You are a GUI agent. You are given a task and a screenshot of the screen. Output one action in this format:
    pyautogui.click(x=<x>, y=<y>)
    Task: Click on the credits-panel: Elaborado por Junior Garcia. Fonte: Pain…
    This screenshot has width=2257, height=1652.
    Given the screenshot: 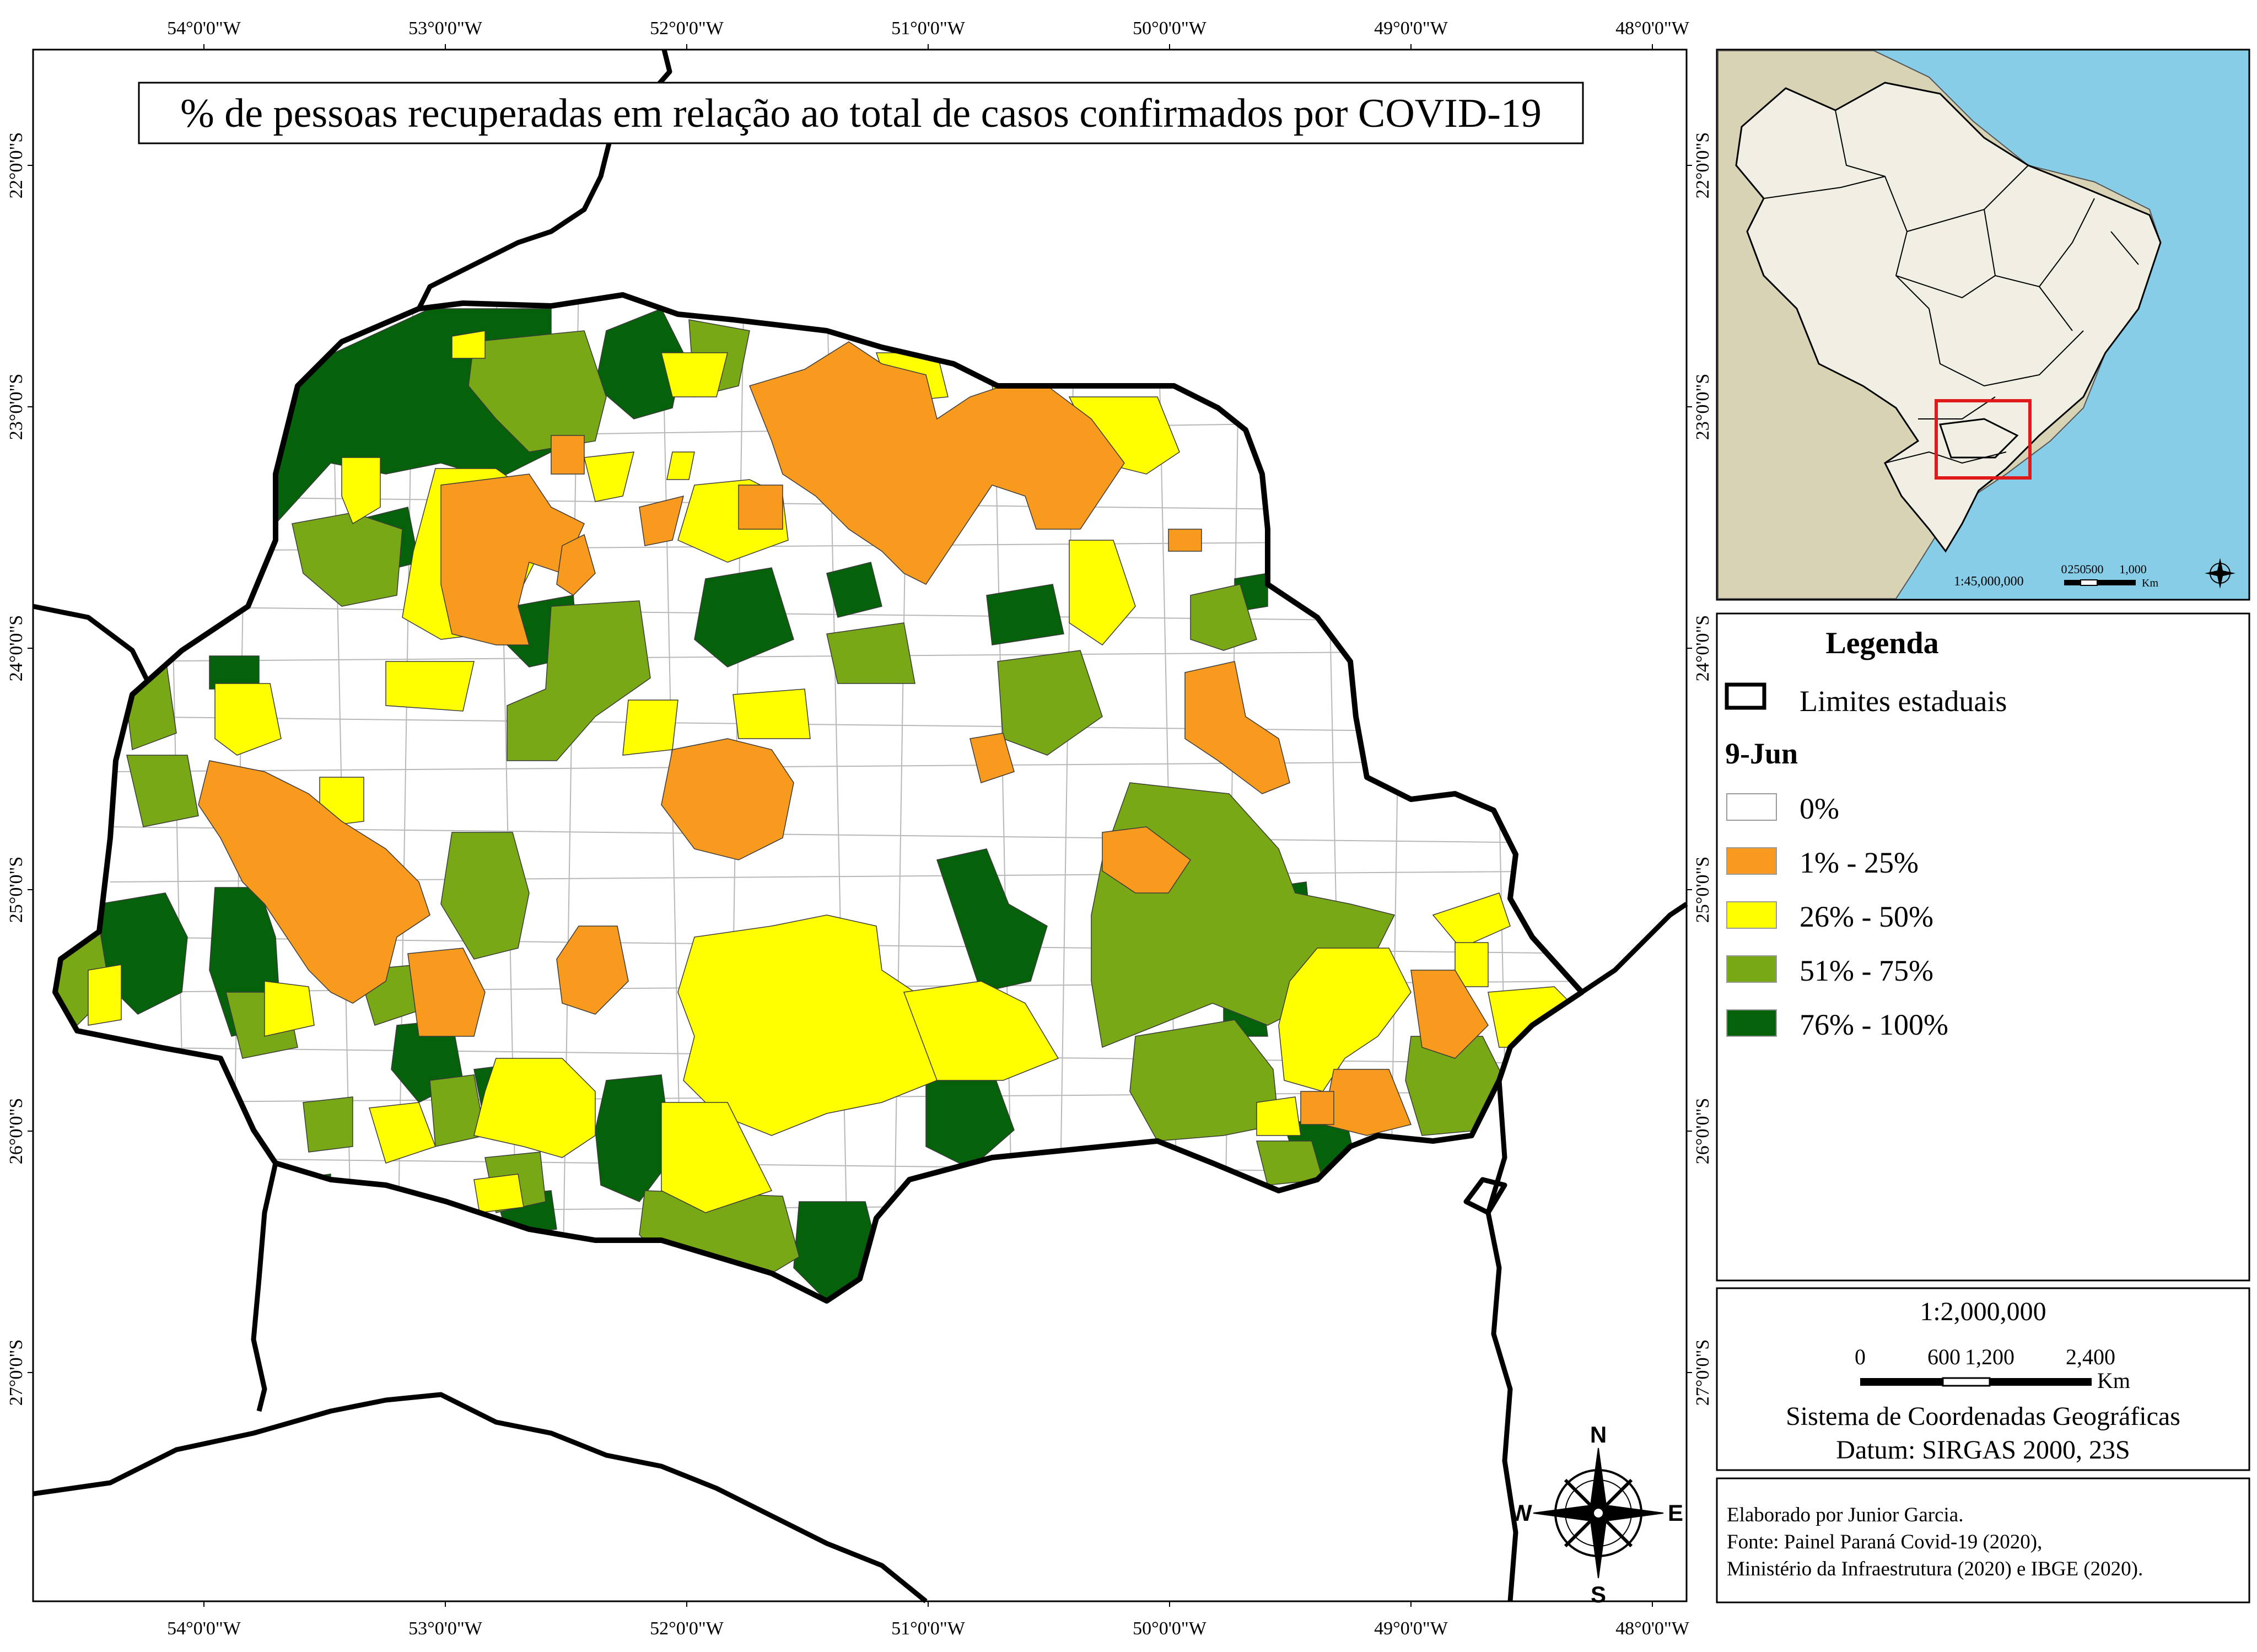 What is the action you would take?
    pyautogui.click(x=1983, y=1540)
    